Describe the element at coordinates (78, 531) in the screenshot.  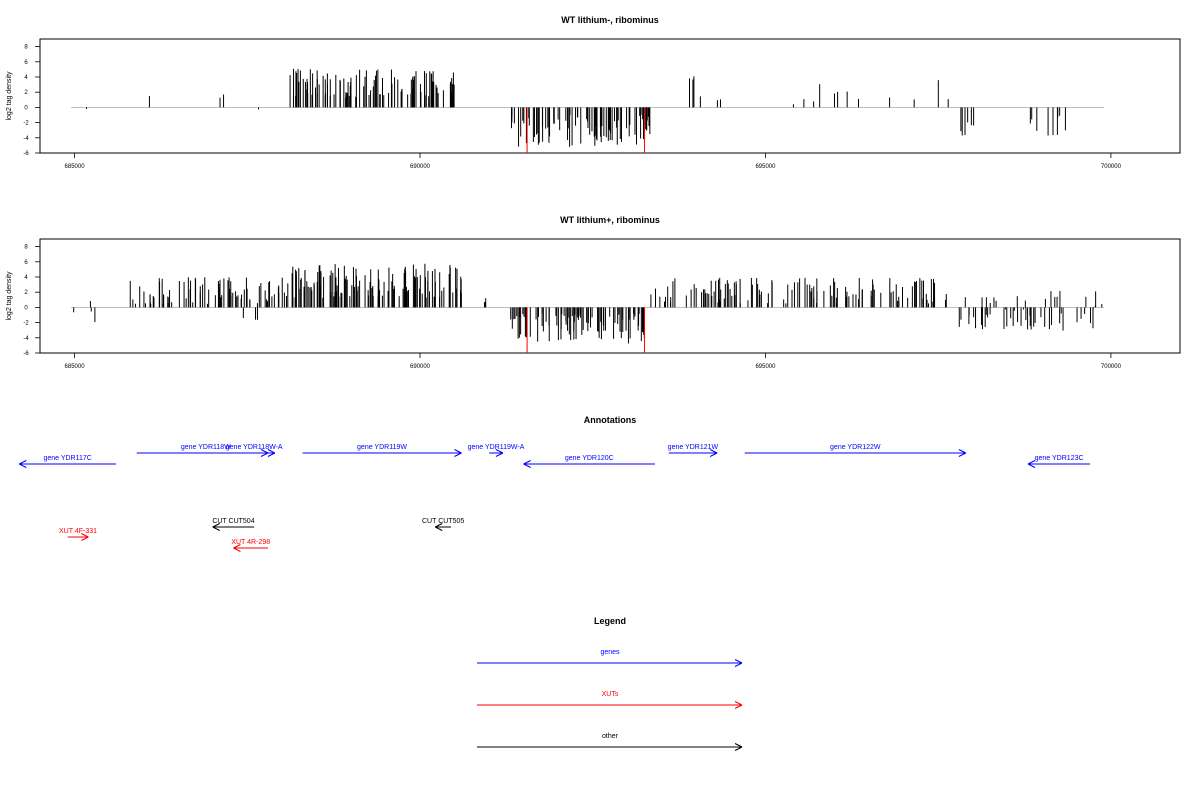
I see `feature-label: XUT 4F-331` at that location.